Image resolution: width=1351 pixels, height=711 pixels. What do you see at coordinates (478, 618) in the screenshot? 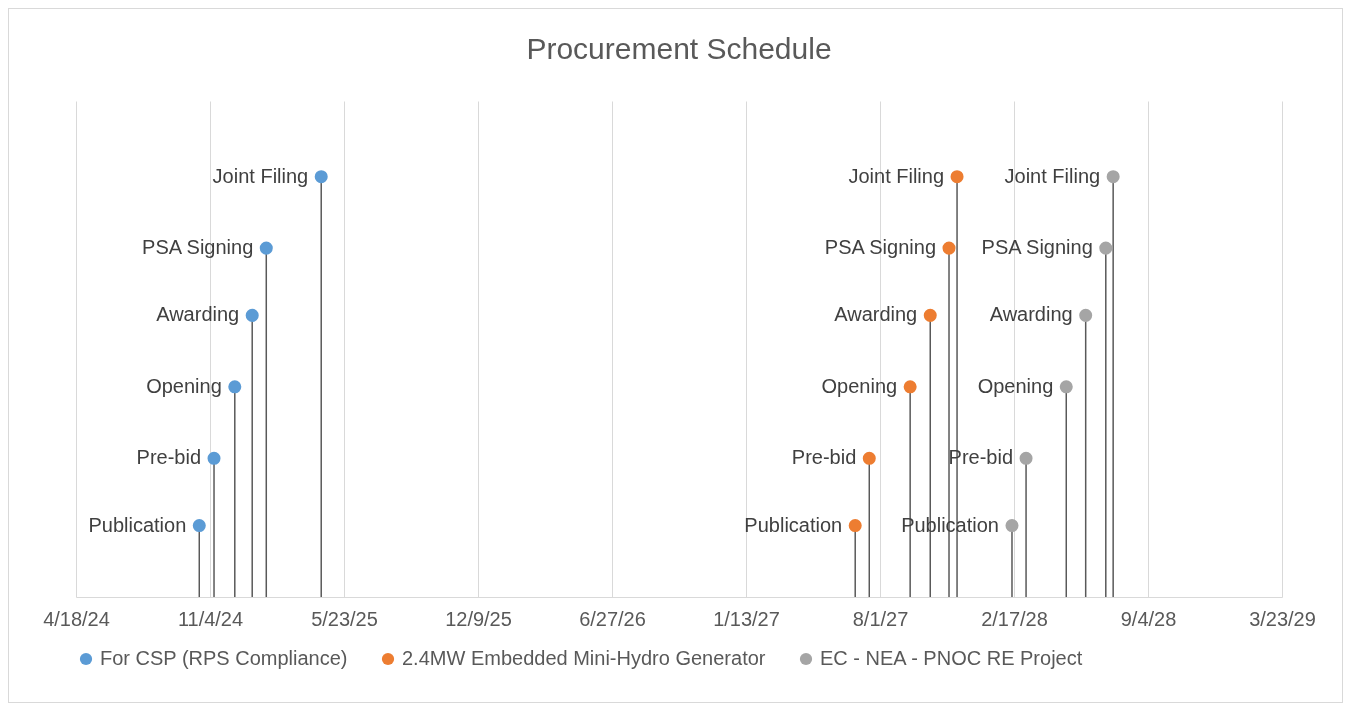
I see `x-tick-label: 12/9/25` at bounding box center [478, 618].